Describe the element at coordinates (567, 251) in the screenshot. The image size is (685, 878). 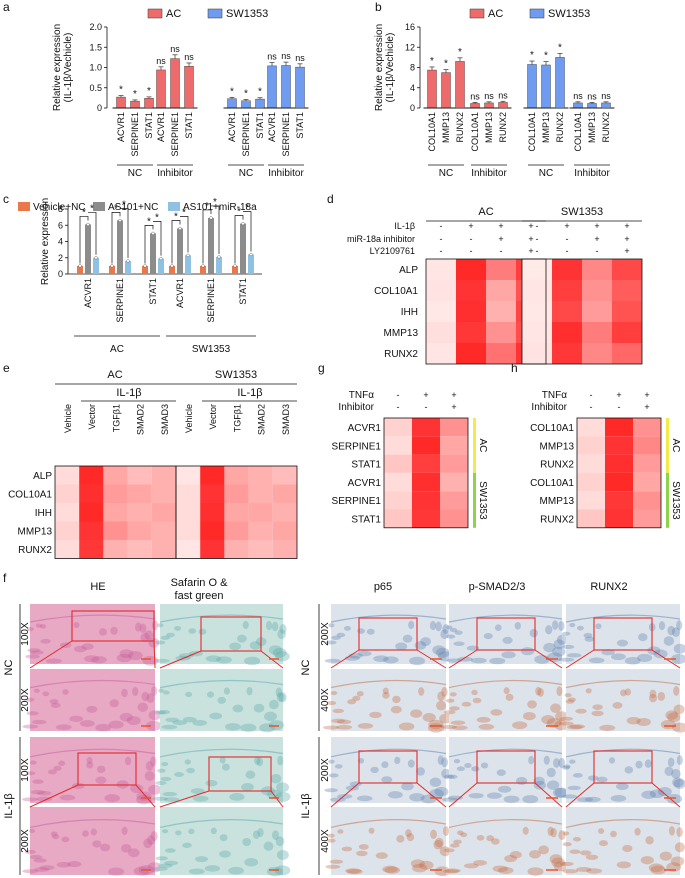
I see `sign-mark: -` at that location.